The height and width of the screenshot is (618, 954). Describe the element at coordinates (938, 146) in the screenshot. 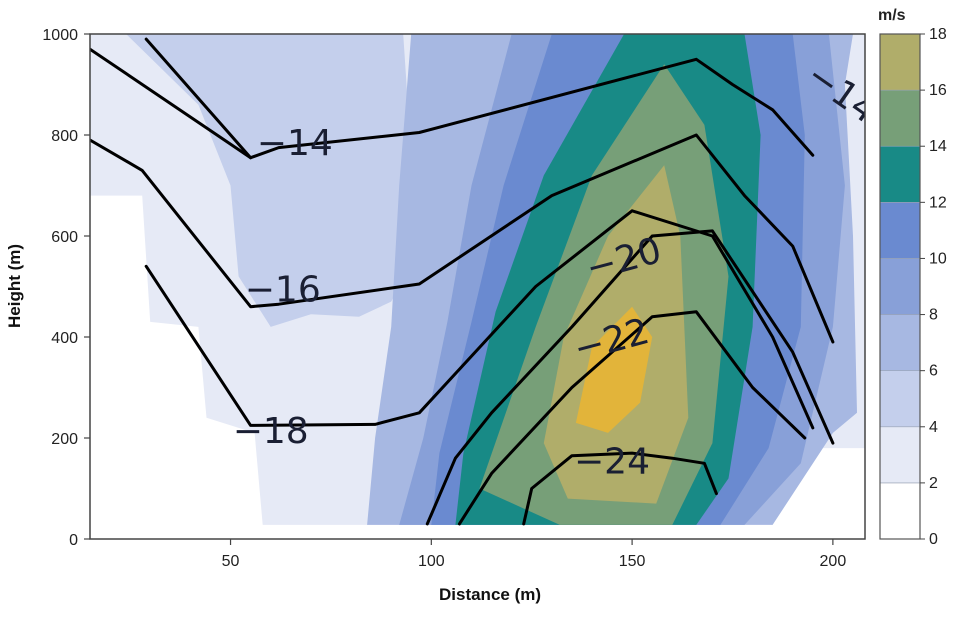

I see `colorbar-tick-label: 14` at that location.